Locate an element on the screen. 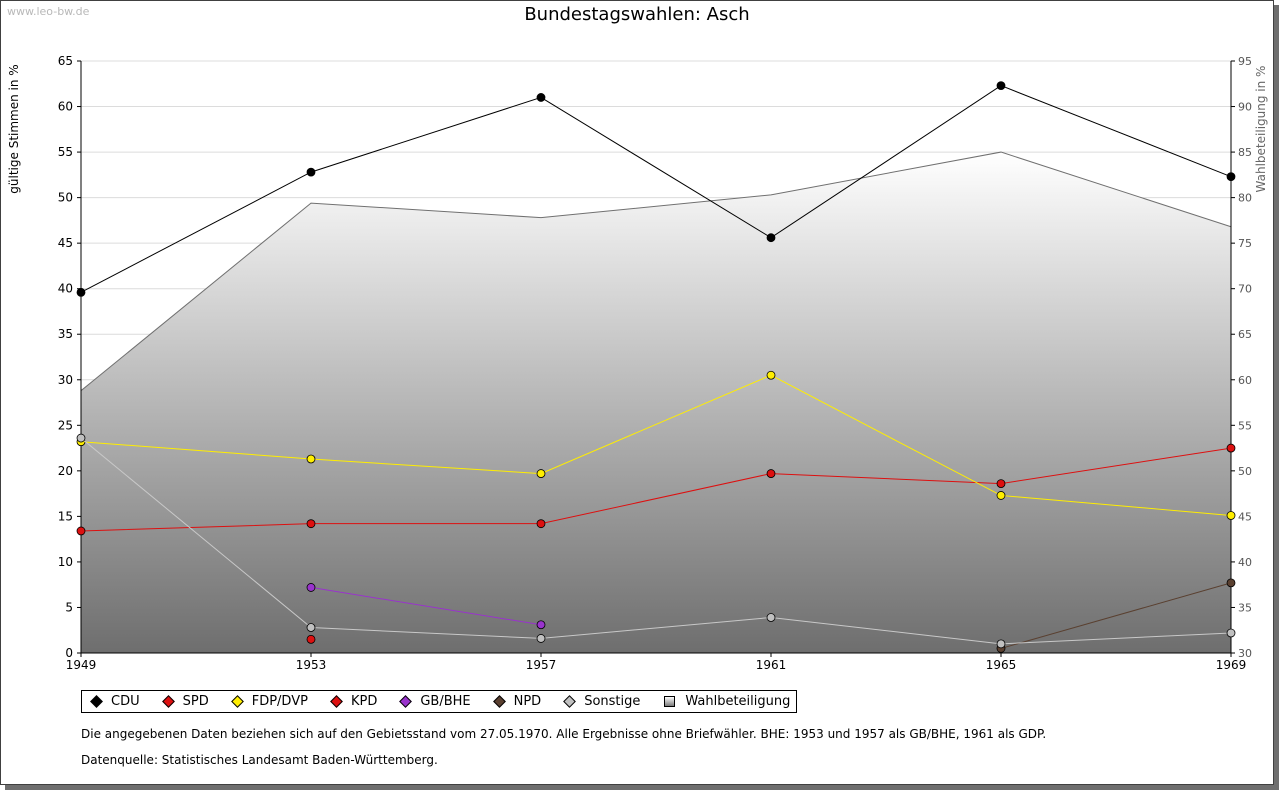 The width and height of the screenshot is (1280, 791). series-line-spd is located at coordinates (656, 489).